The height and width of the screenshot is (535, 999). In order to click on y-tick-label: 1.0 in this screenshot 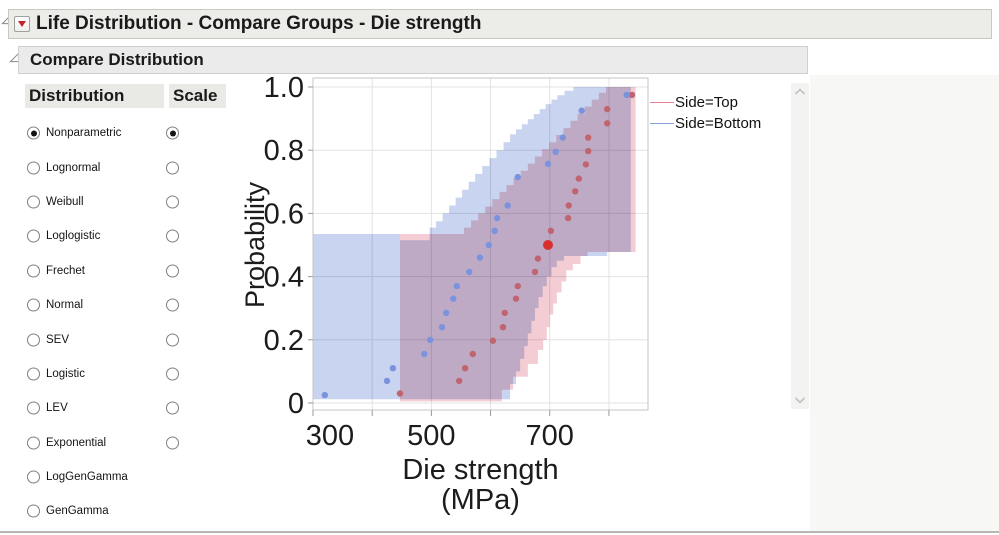, I will do `click(284, 89)`.